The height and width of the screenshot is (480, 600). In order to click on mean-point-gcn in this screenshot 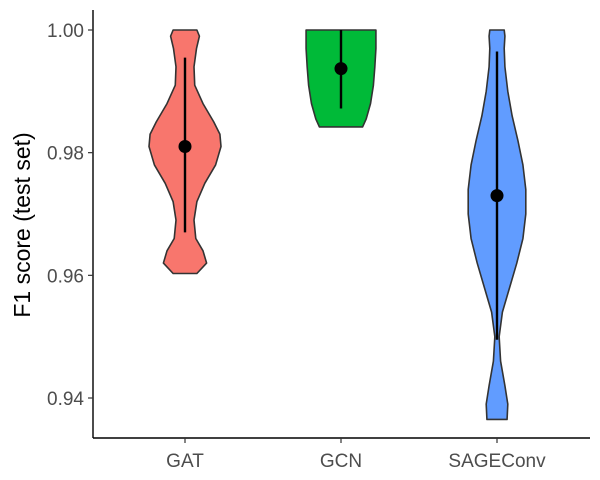, I will do `click(341, 69)`.